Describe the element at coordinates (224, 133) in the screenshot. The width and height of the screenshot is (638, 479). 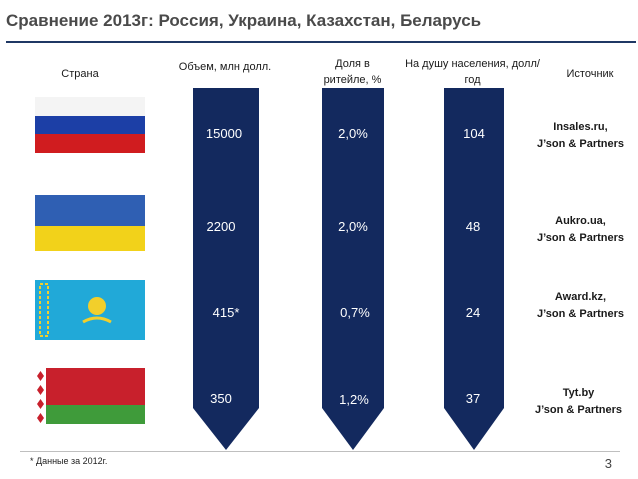
I see `volume-value: 15000` at that location.